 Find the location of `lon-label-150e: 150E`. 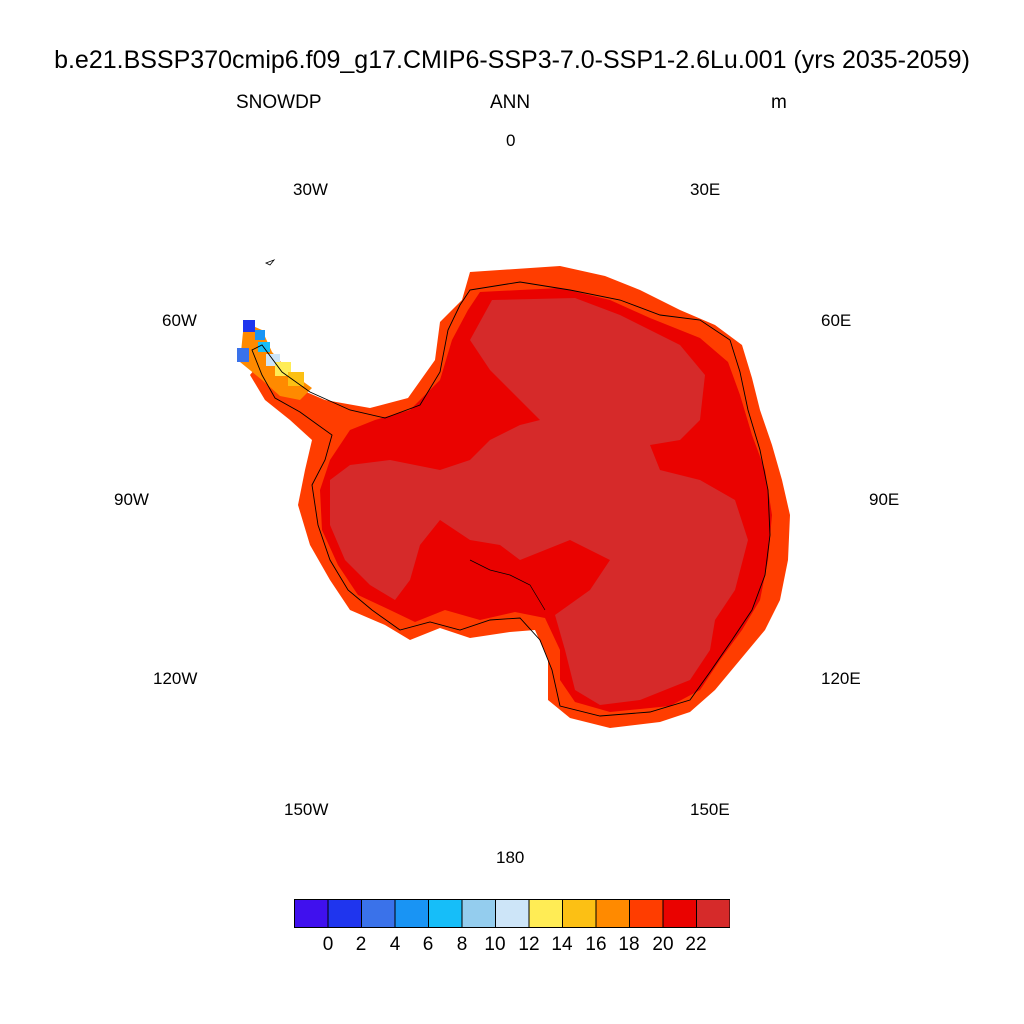

lon-label-150e: 150E is located at coordinates (710, 809).